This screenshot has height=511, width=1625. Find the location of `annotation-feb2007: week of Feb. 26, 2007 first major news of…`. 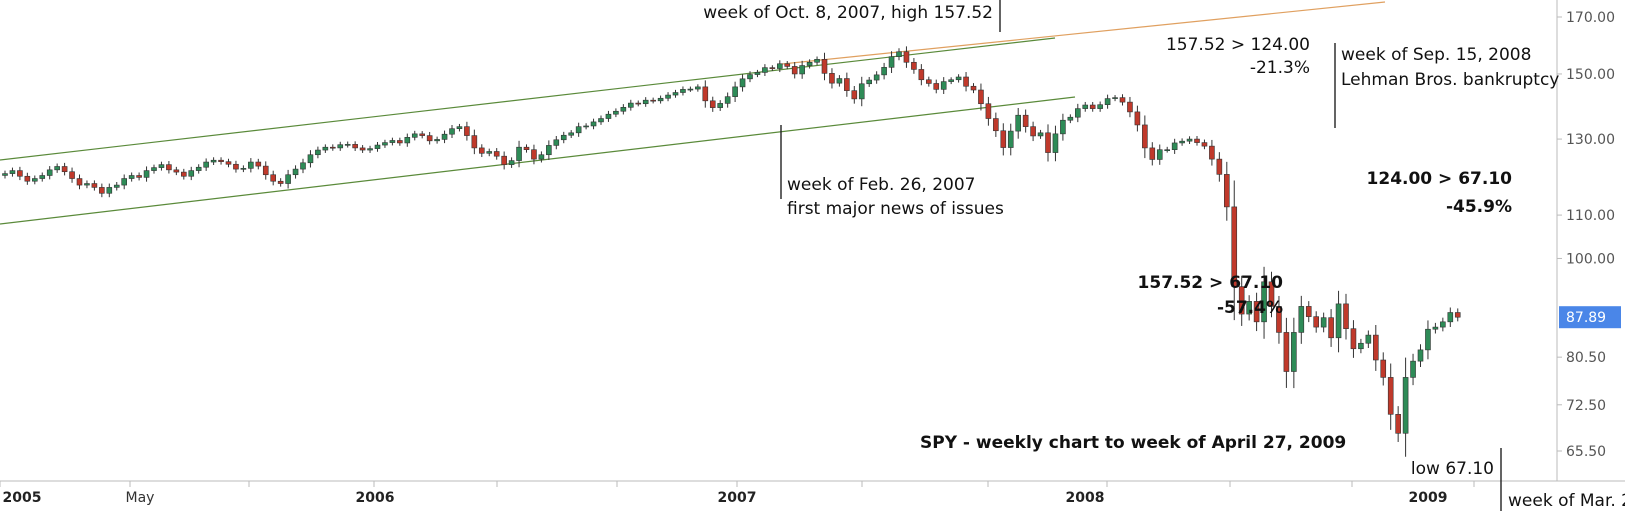

annotation-feb2007: week of Feb. 26, 2007 first major news of… is located at coordinates (892, 172).